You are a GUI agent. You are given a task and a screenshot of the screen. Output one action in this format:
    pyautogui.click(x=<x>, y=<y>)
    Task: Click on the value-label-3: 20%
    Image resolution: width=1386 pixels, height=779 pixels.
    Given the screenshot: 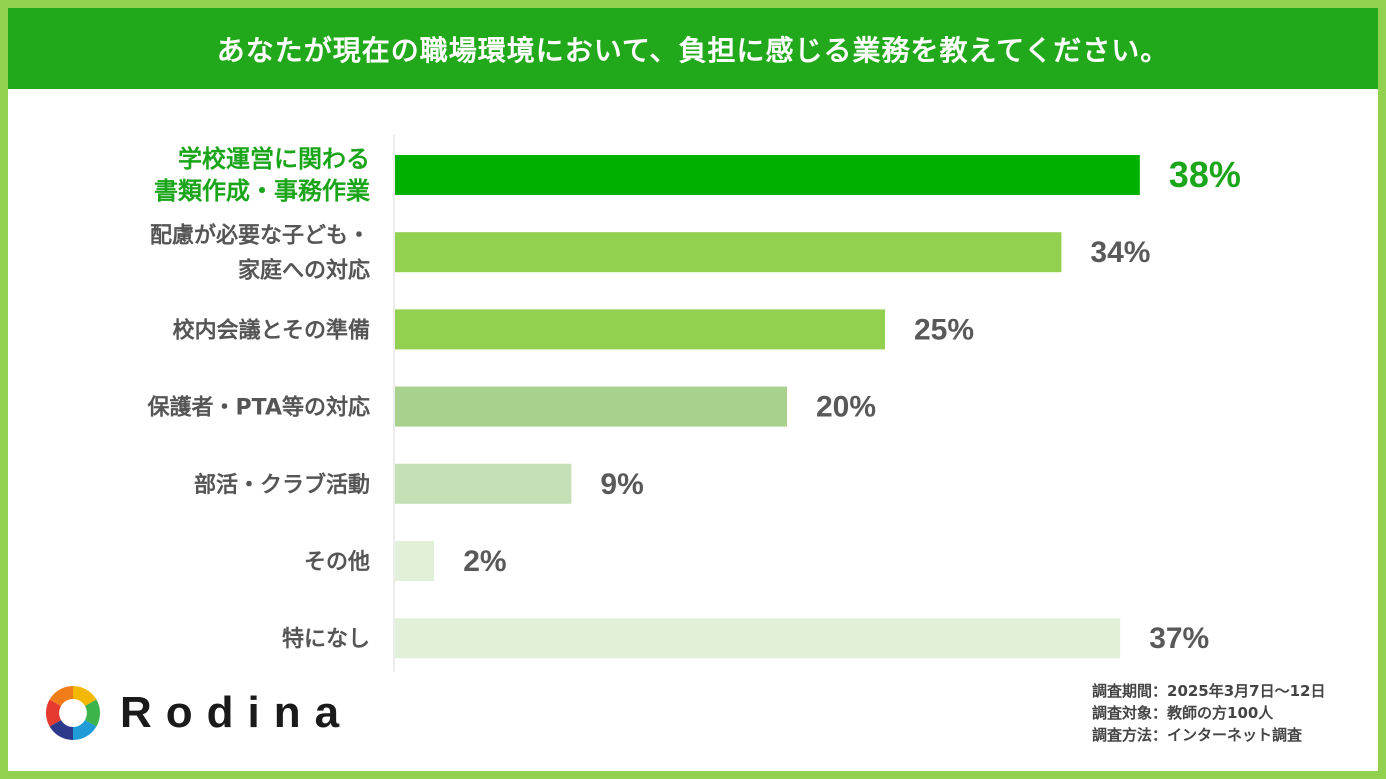 What is the action you would take?
    pyautogui.click(x=846, y=407)
    